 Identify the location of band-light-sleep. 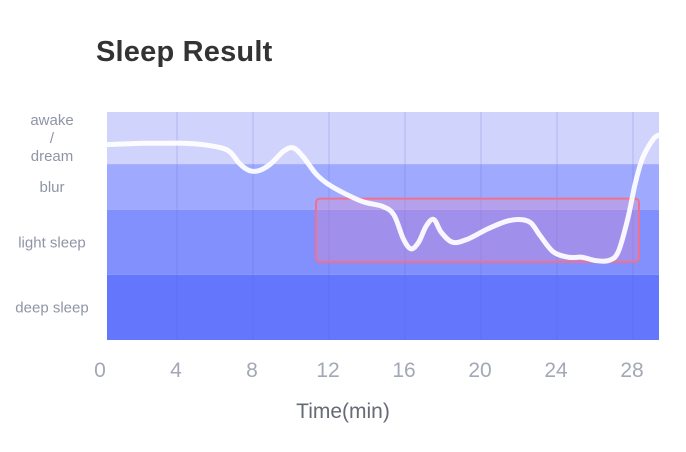
(383, 242).